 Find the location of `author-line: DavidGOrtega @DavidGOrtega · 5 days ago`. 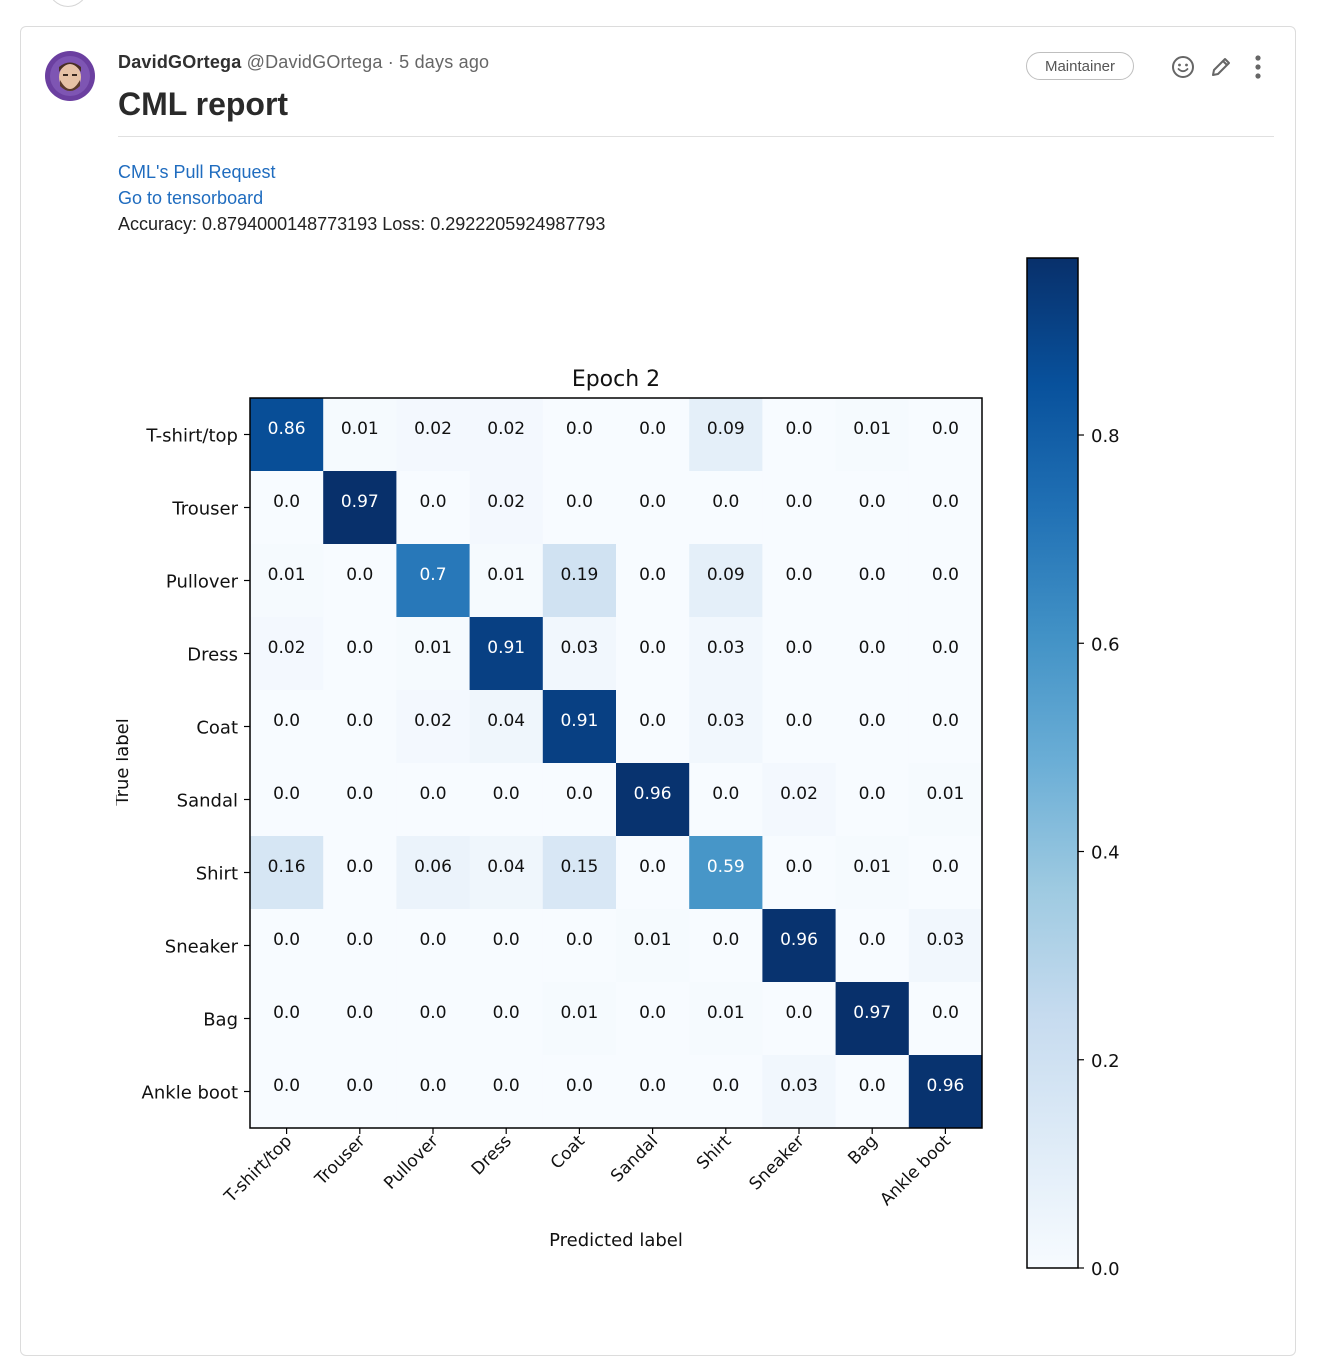

author-line: DavidGOrtega @DavidGOrtega · 5 days ago is located at coordinates (303, 62).